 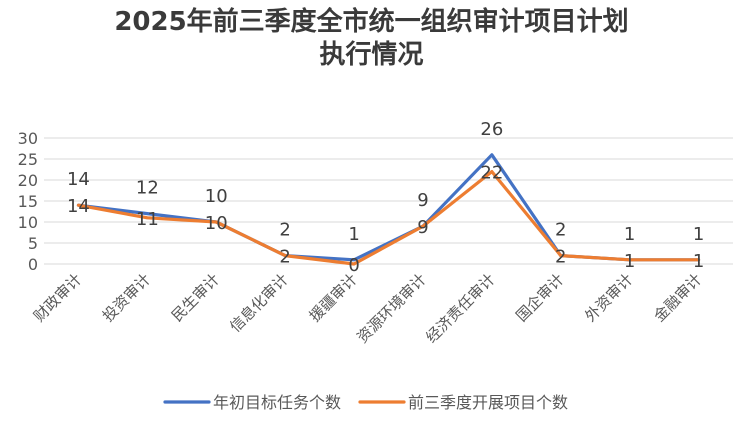 What do you see at coordinates (147, 219) in the screenshot?
I see `data-label-series-2: 11` at bounding box center [147, 219].